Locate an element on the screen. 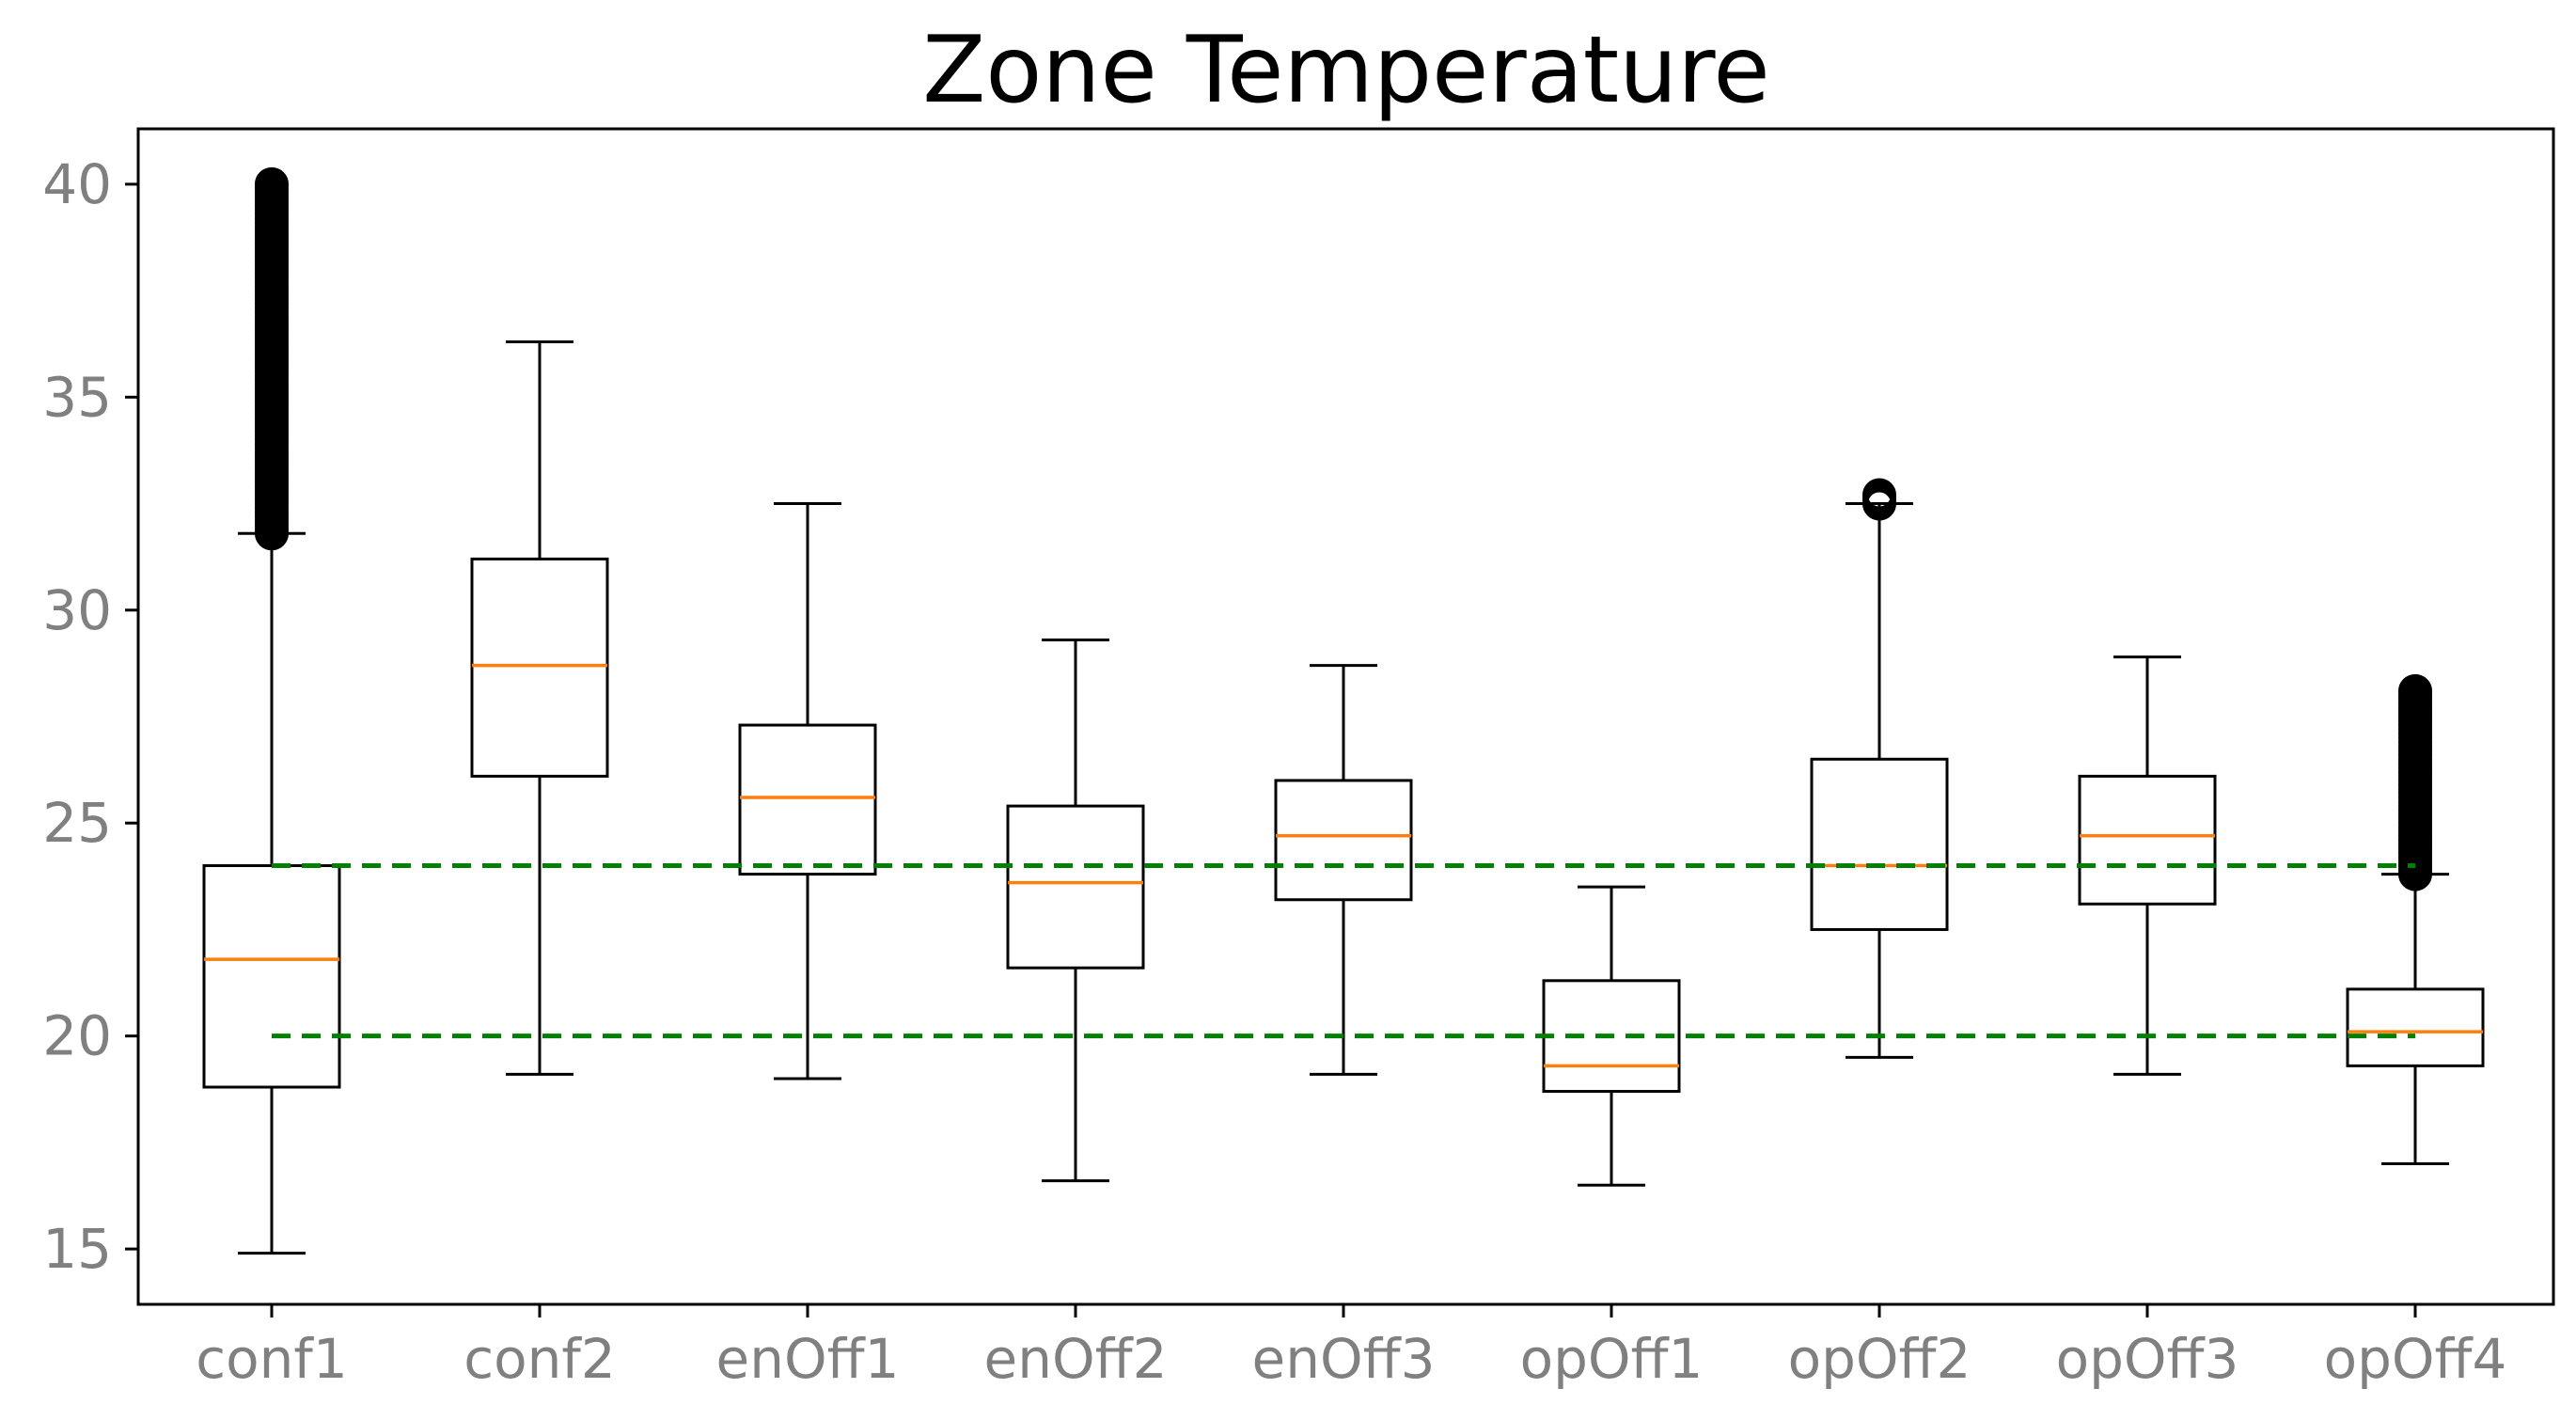 The width and height of the screenshot is (2576, 1420). box-conf1 is located at coordinates (272, 710).